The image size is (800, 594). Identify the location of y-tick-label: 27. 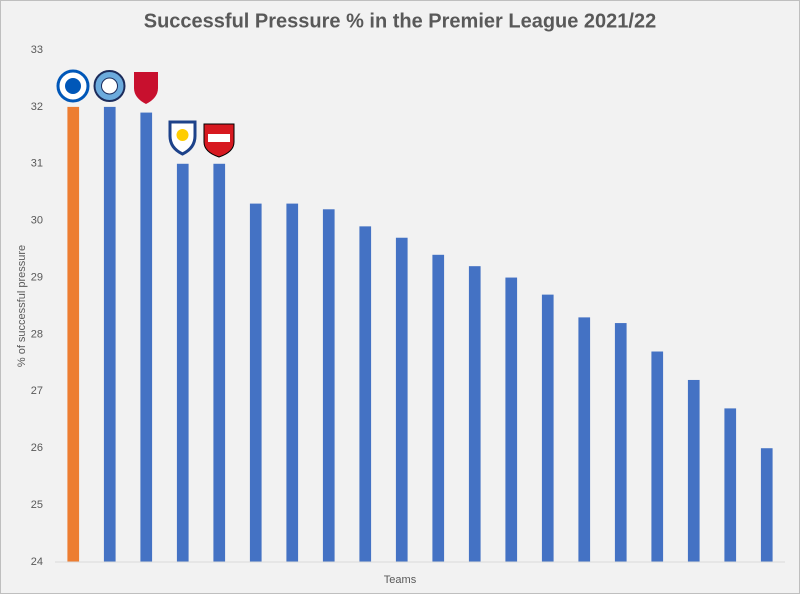
(37, 391).